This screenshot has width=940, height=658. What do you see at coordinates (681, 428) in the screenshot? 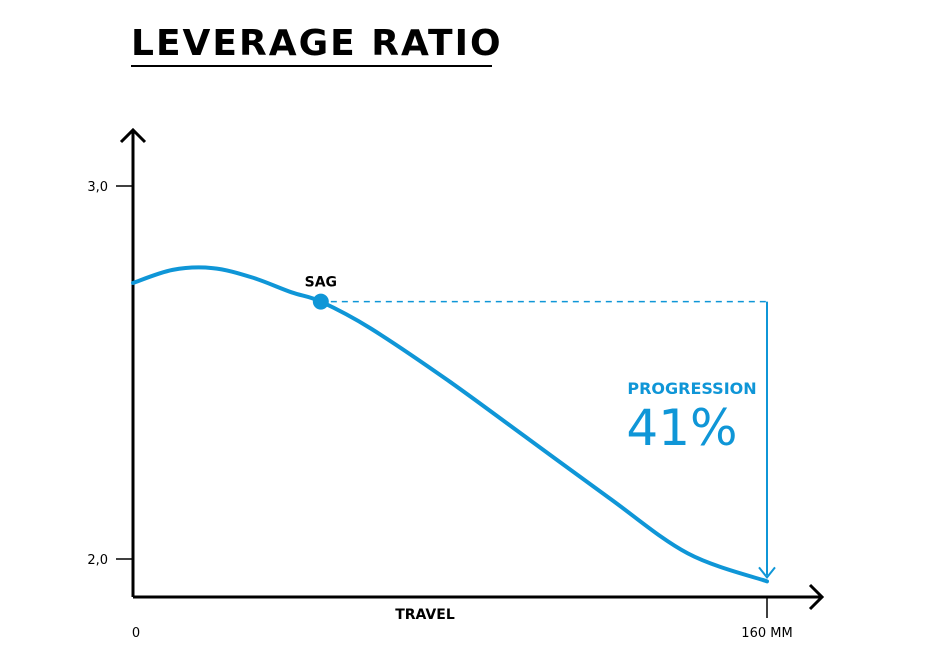
I see `progression-value: 41%` at bounding box center [681, 428].